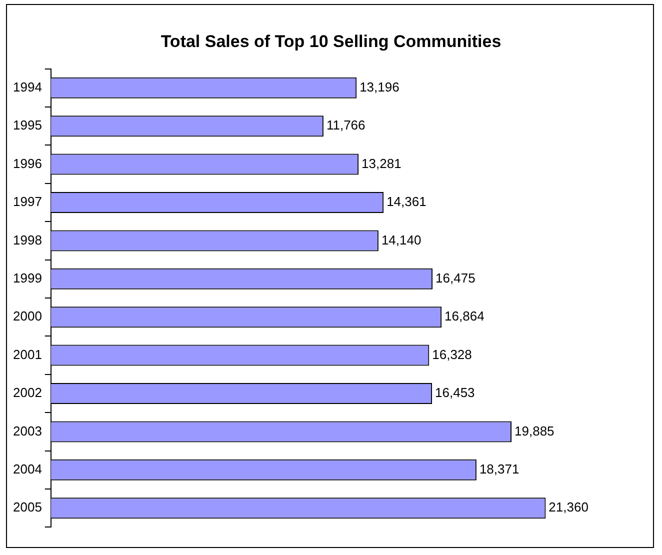 The image size is (662, 555). What do you see at coordinates (27, 316) in the screenshot?
I see `y-tick-label: 2000` at bounding box center [27, 316].